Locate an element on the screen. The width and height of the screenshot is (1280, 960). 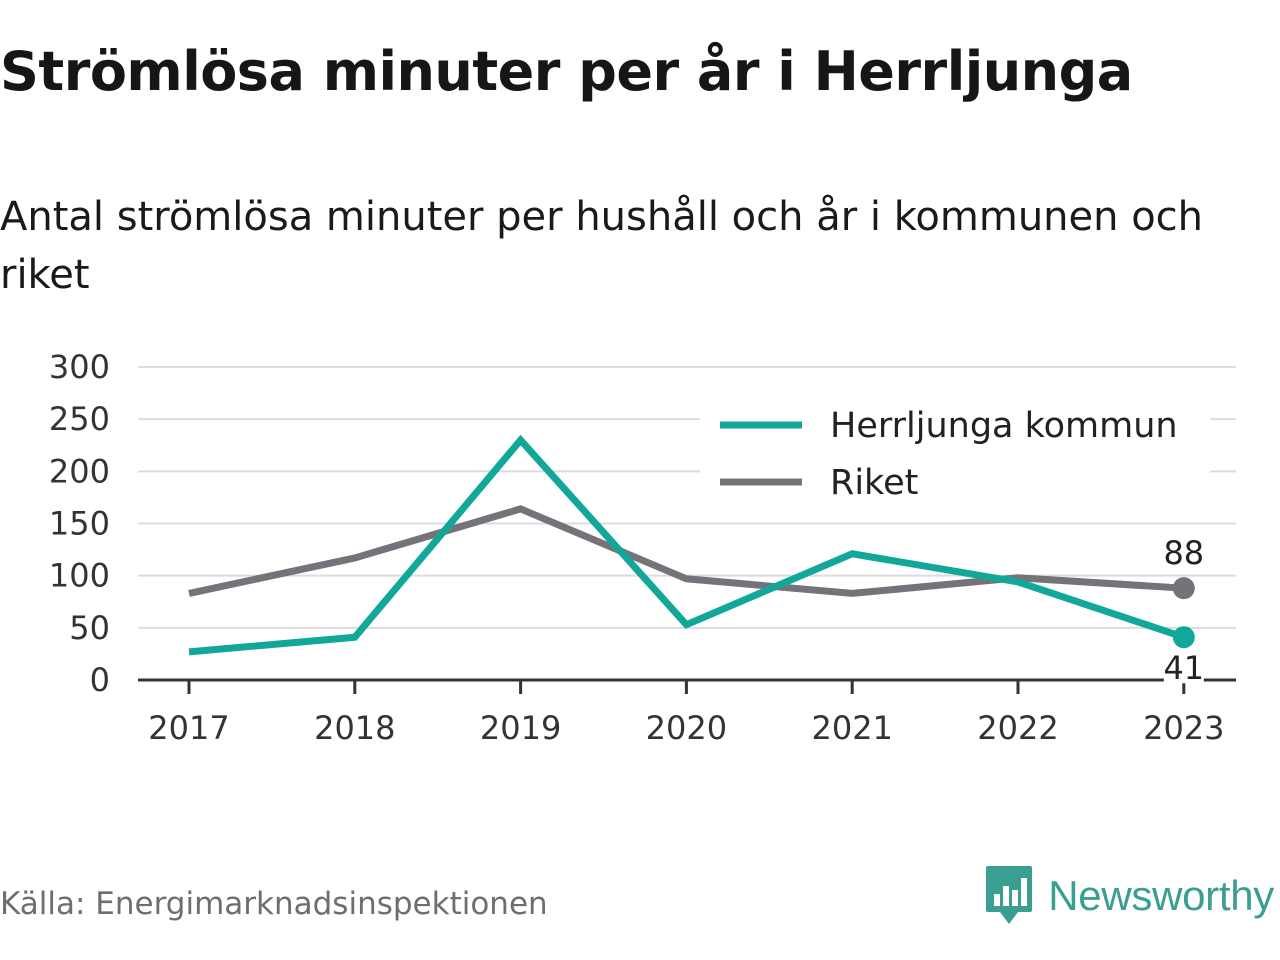
end-label: 41 is located at coordinates (1183, 668).